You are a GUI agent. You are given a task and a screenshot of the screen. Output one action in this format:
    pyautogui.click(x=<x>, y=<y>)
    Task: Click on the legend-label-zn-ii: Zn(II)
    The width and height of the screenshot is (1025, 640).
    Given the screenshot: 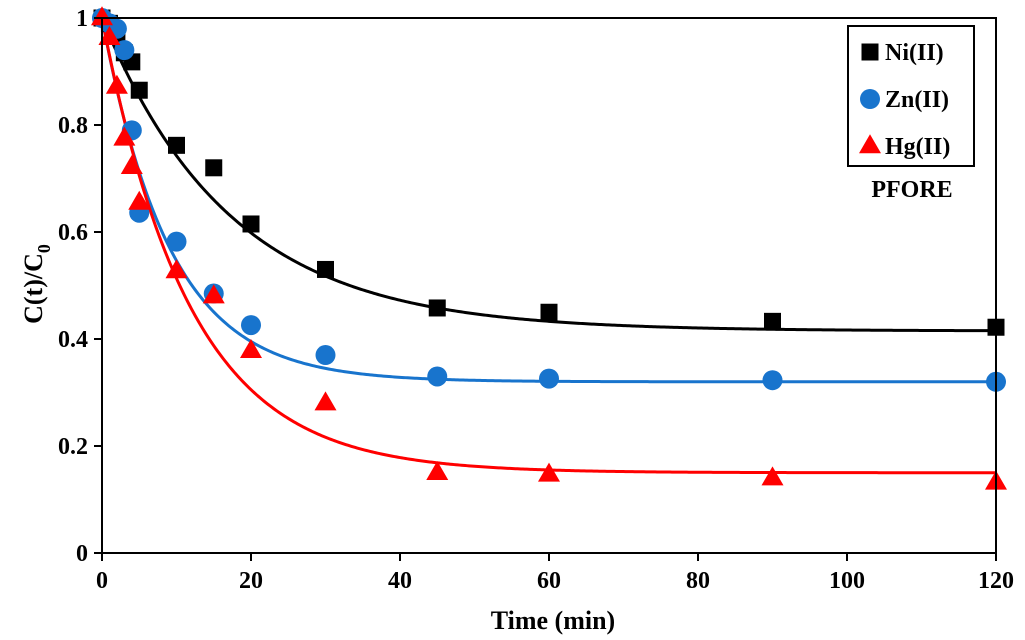 What is the action you would take?
    pyautogui.click(x=917, y=100)
    